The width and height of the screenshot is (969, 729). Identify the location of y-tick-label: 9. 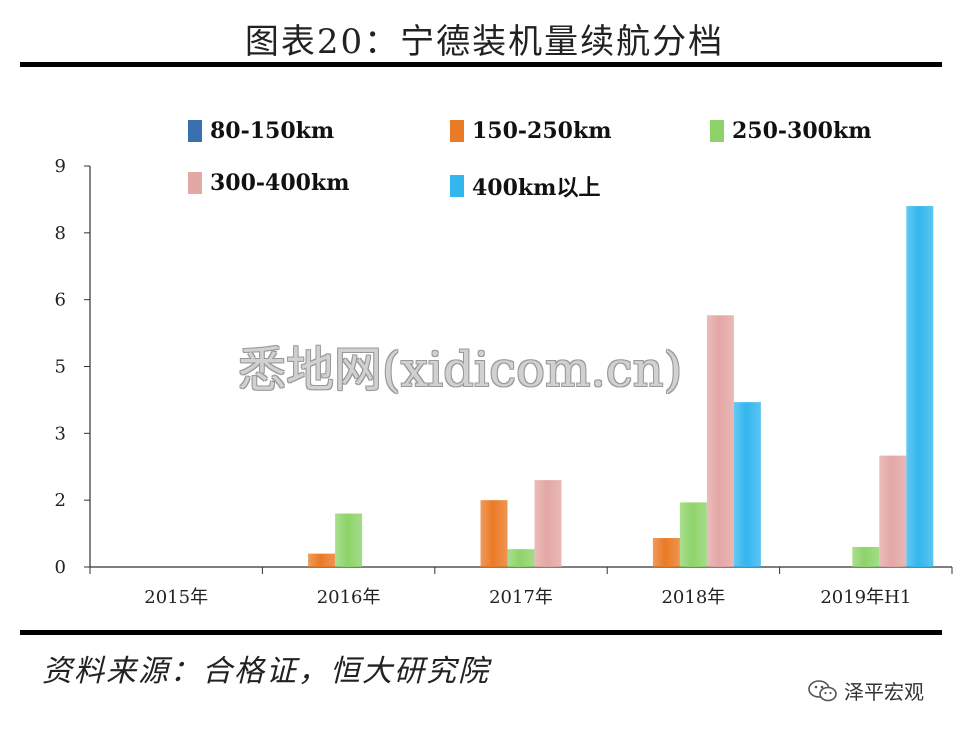
(60, 166).